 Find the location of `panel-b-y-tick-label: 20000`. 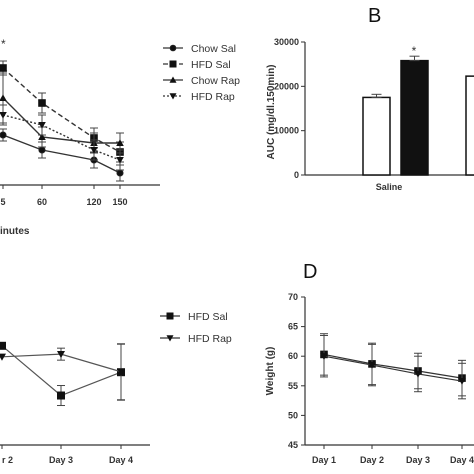

panel-b-y-tick-label: 20000 is located at coordinates (286, 86).